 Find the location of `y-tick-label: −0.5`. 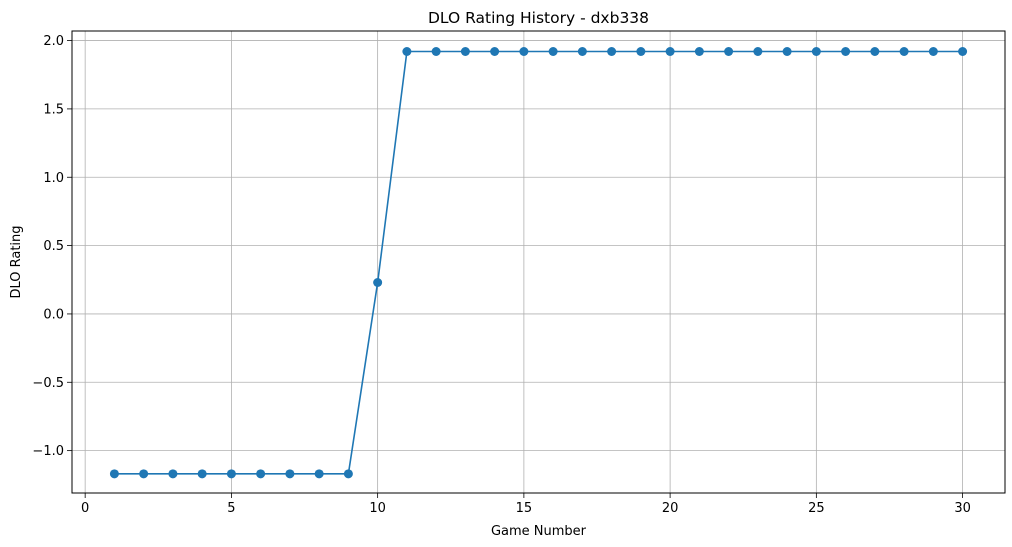

y-tick-label: −0.5 is located at coordinates (48, 383).